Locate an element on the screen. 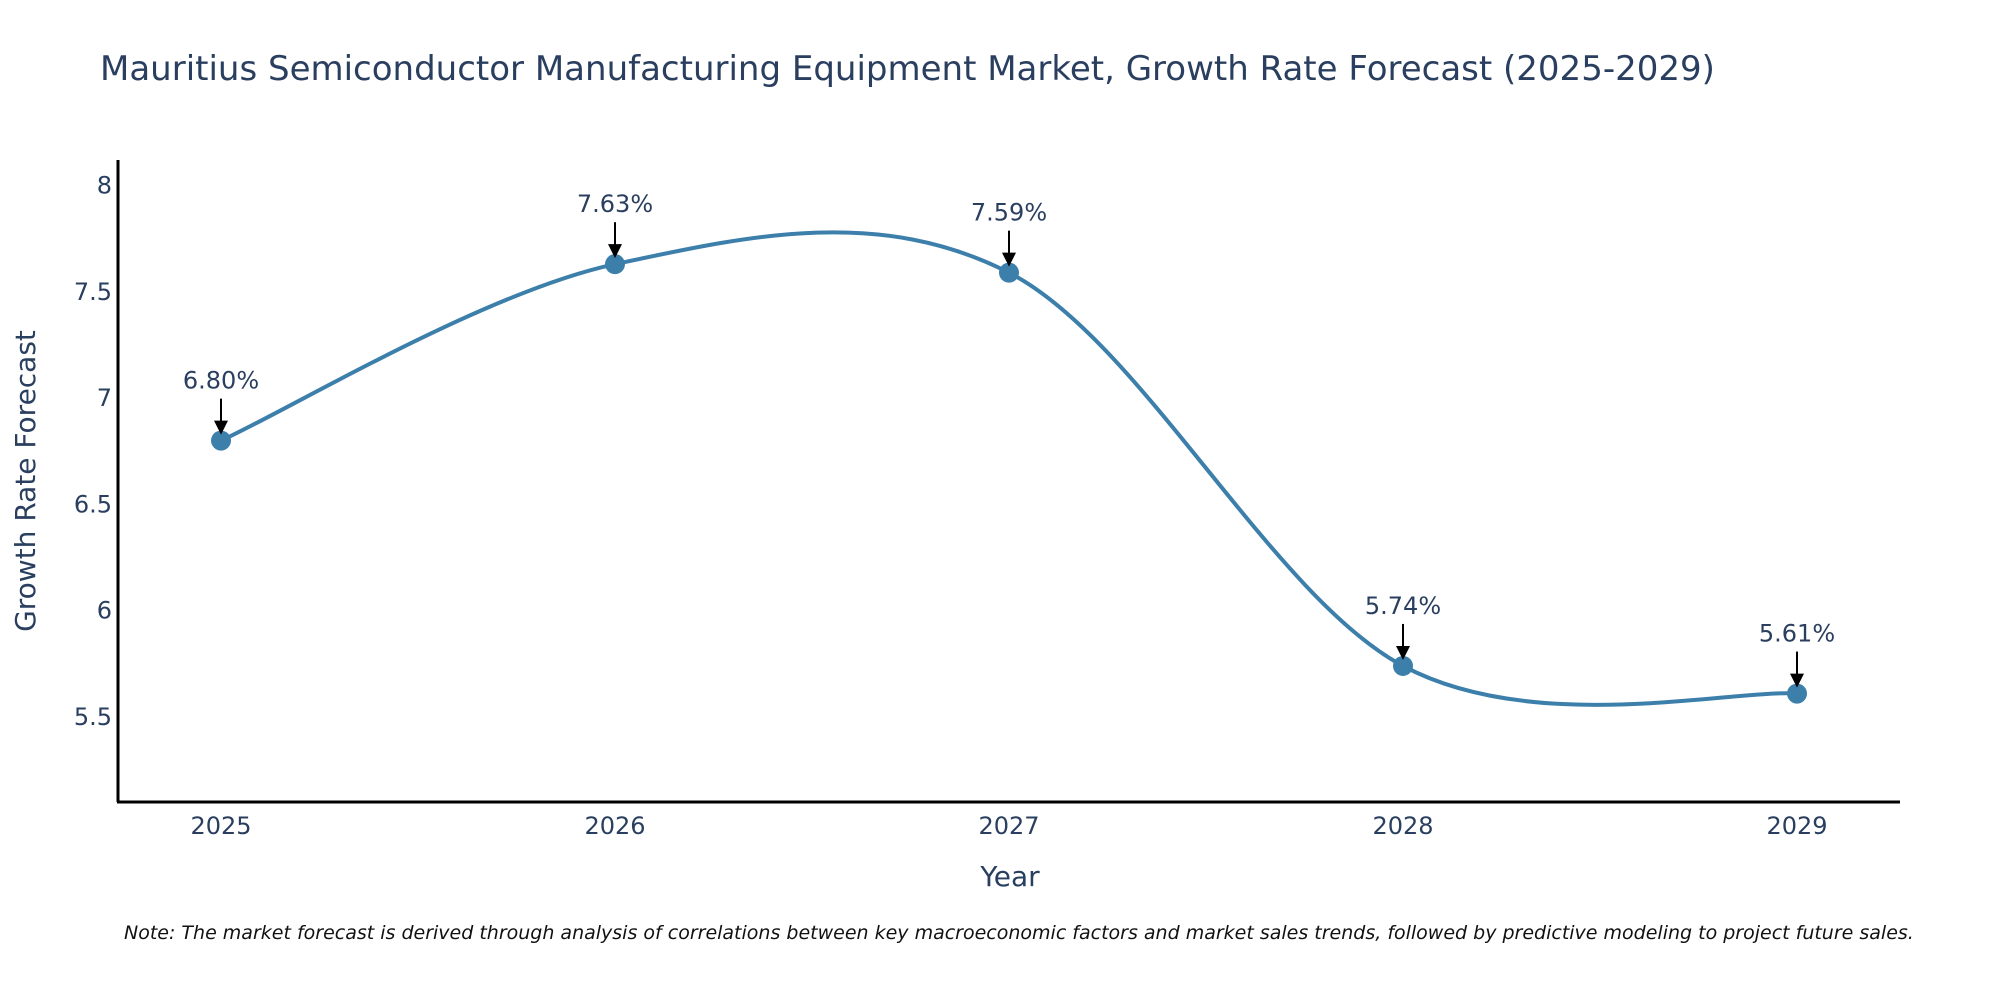  x-tick-label: 2026 is located at coordinates (614, 826).